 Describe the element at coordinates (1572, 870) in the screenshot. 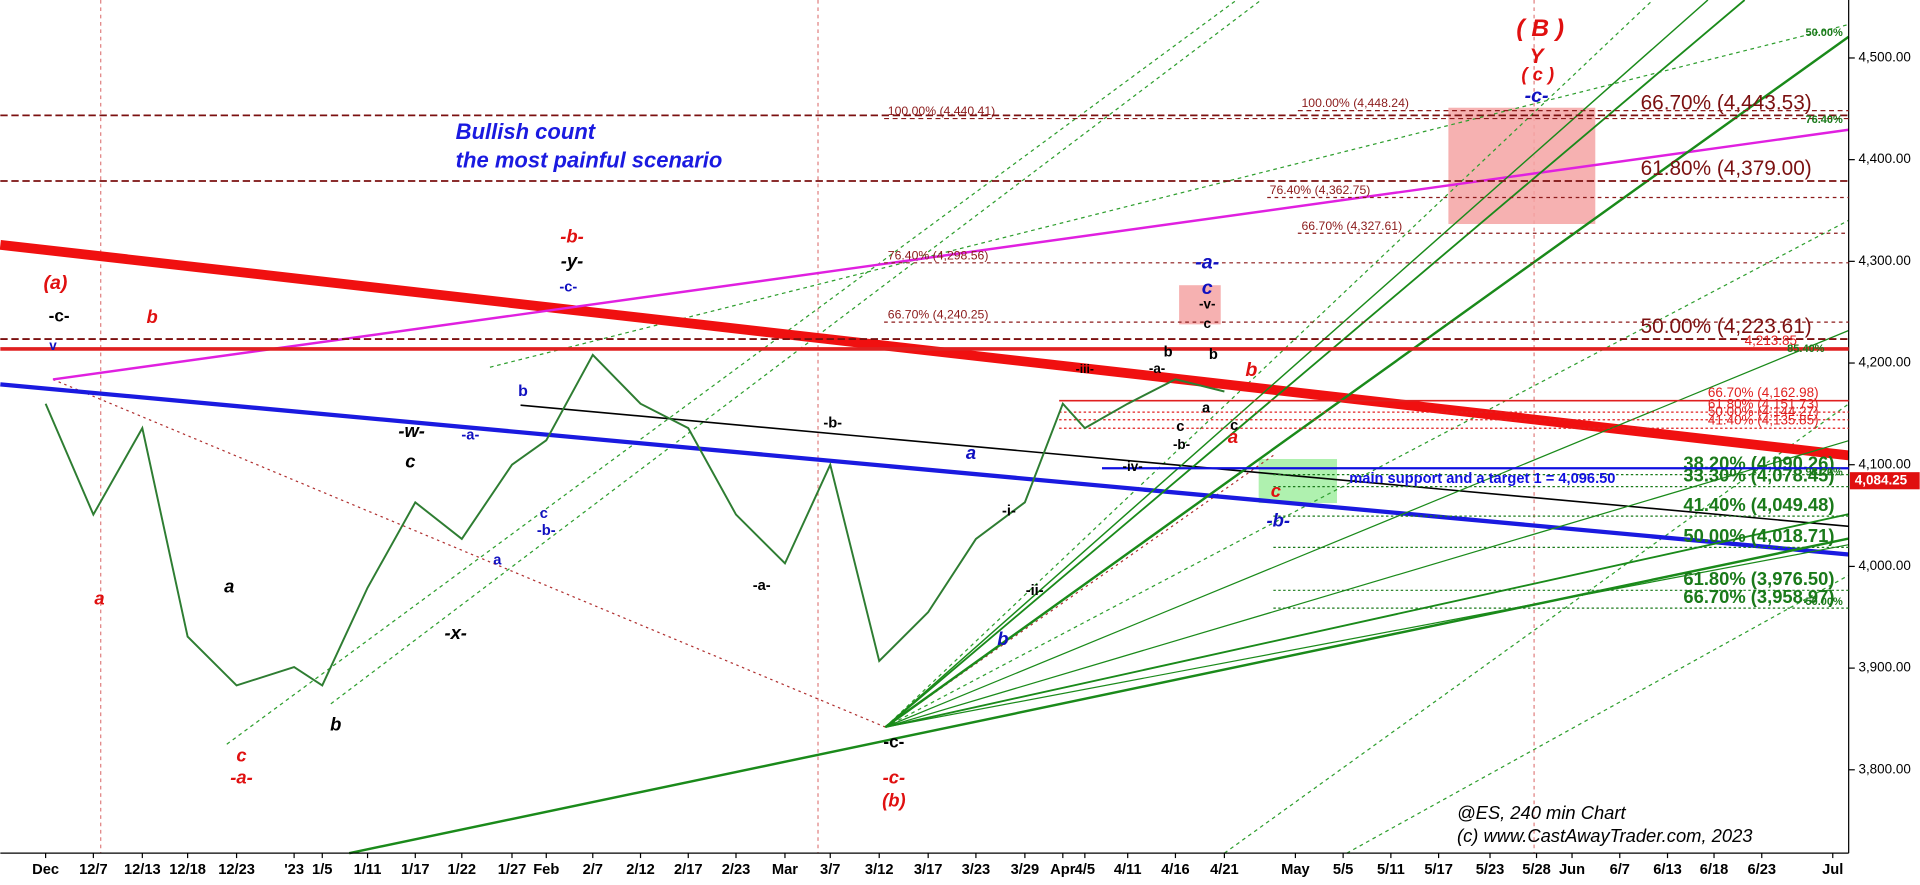

I see `x-tick-label: Jun` at that location.